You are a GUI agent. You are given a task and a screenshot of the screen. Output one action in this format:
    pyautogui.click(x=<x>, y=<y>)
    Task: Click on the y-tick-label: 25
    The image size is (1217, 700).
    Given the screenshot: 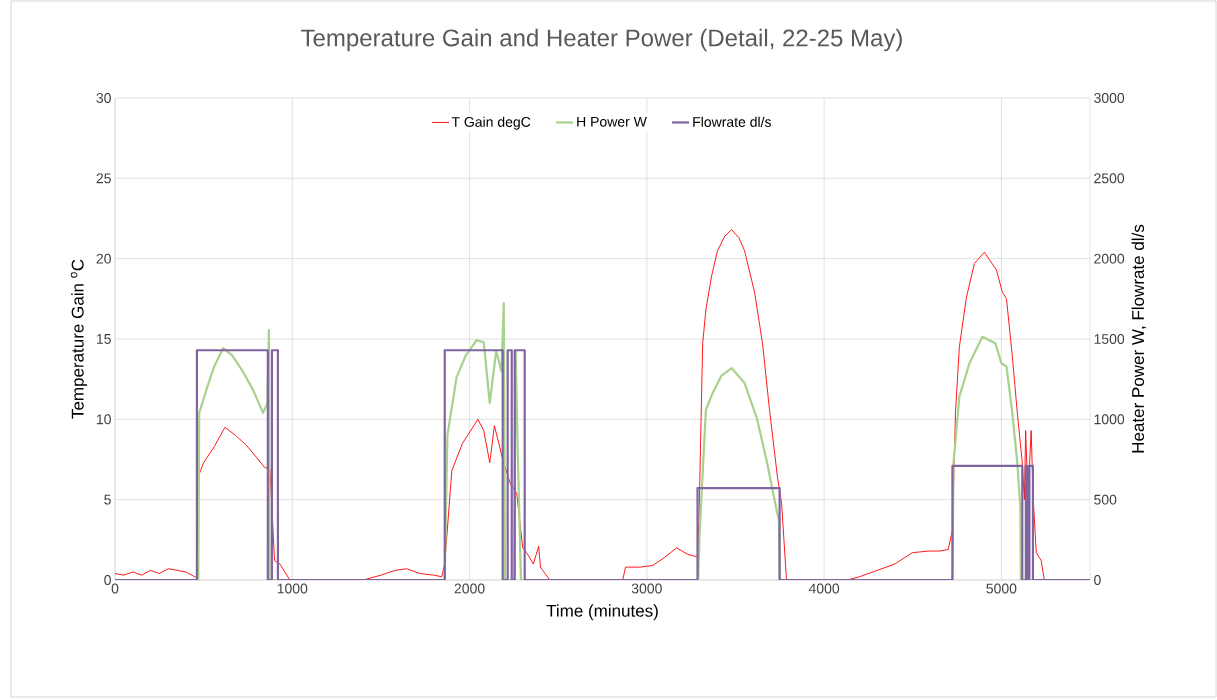 What is the action you would take?
    pyautogui.click(x=103, y=178)
    